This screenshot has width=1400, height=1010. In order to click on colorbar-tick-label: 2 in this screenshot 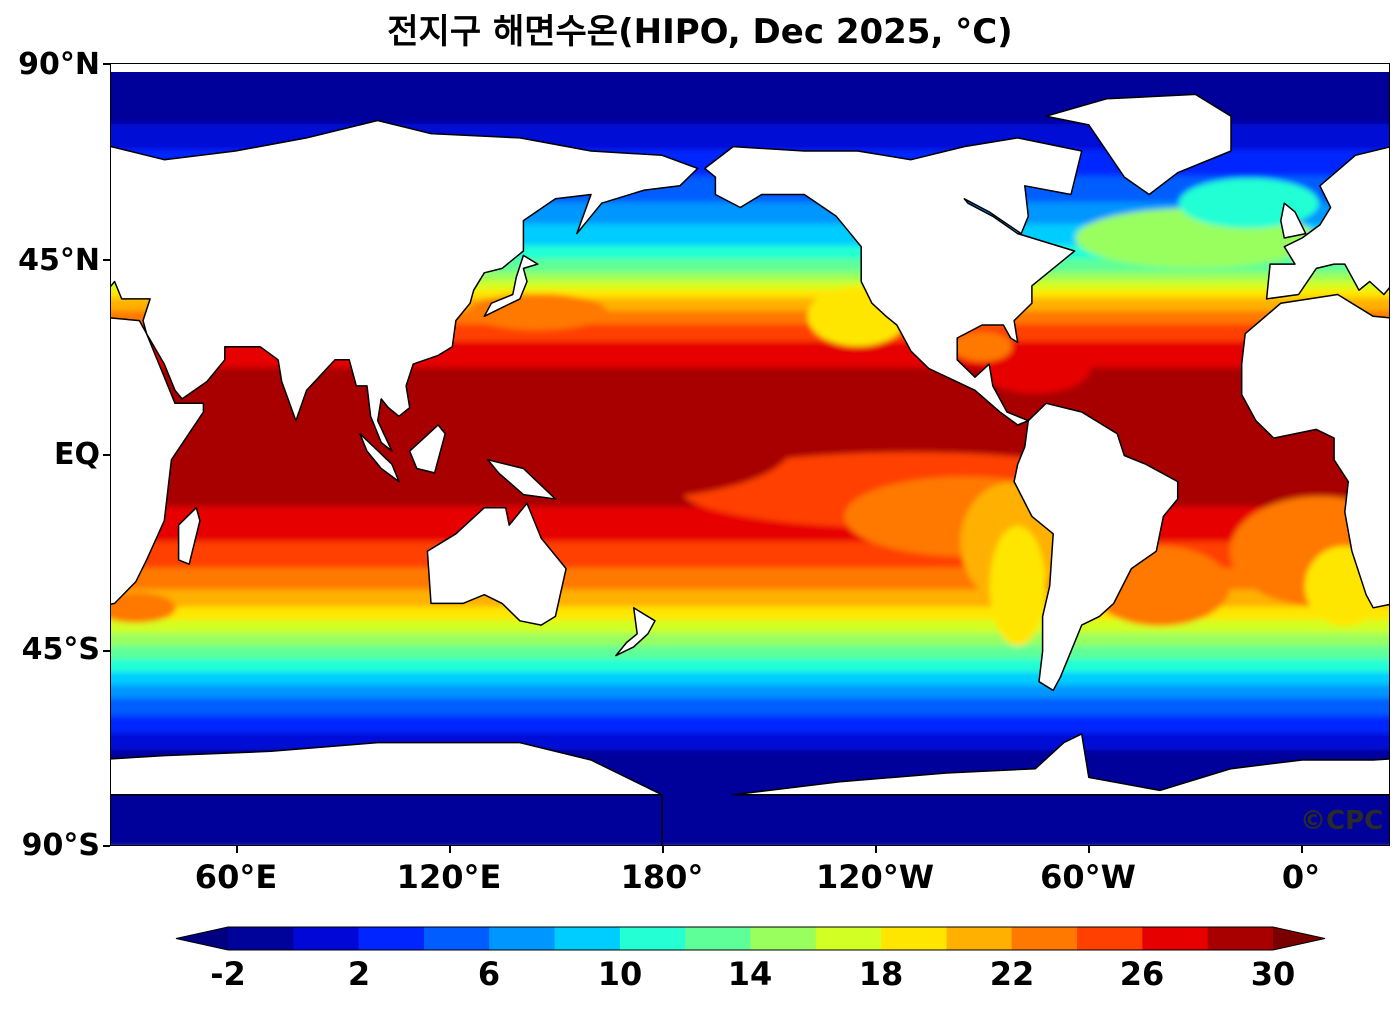, I will do `click(359, 974)`.